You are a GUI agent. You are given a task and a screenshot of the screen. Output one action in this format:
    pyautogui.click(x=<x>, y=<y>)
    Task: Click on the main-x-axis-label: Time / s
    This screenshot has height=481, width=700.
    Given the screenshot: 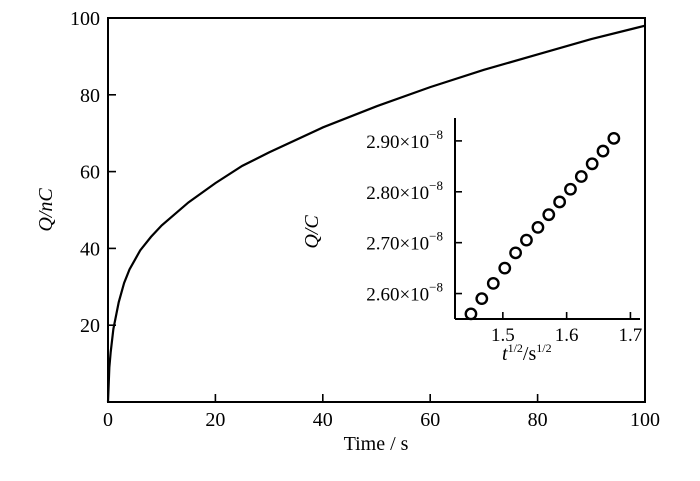 What is the action you would take?
    pyautogui.click(x=376, y=444)
    